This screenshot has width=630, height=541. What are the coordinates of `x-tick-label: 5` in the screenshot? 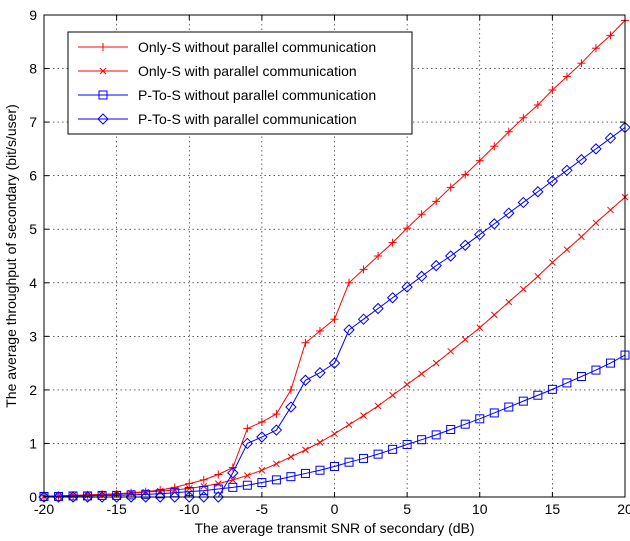 It's located at (407, 509).